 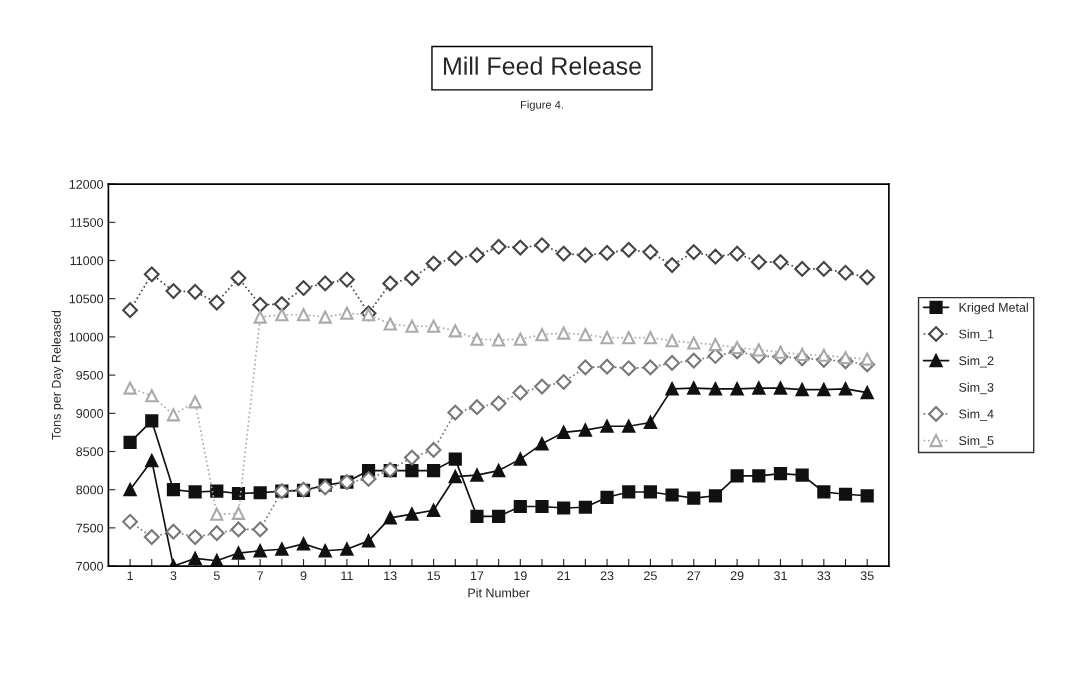 I want to click on x-tick-label: 7, so click(x=260, y=575).